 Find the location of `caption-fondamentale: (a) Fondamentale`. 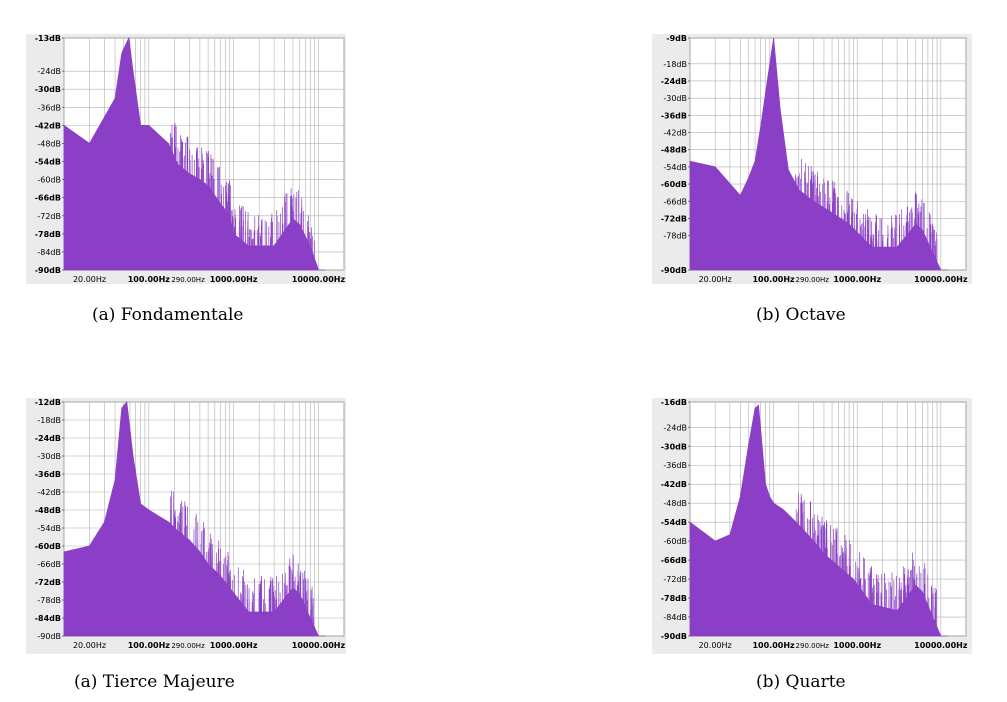

caption-fondamentale: (a) Fondamentale is located at coordinates (168, 315).